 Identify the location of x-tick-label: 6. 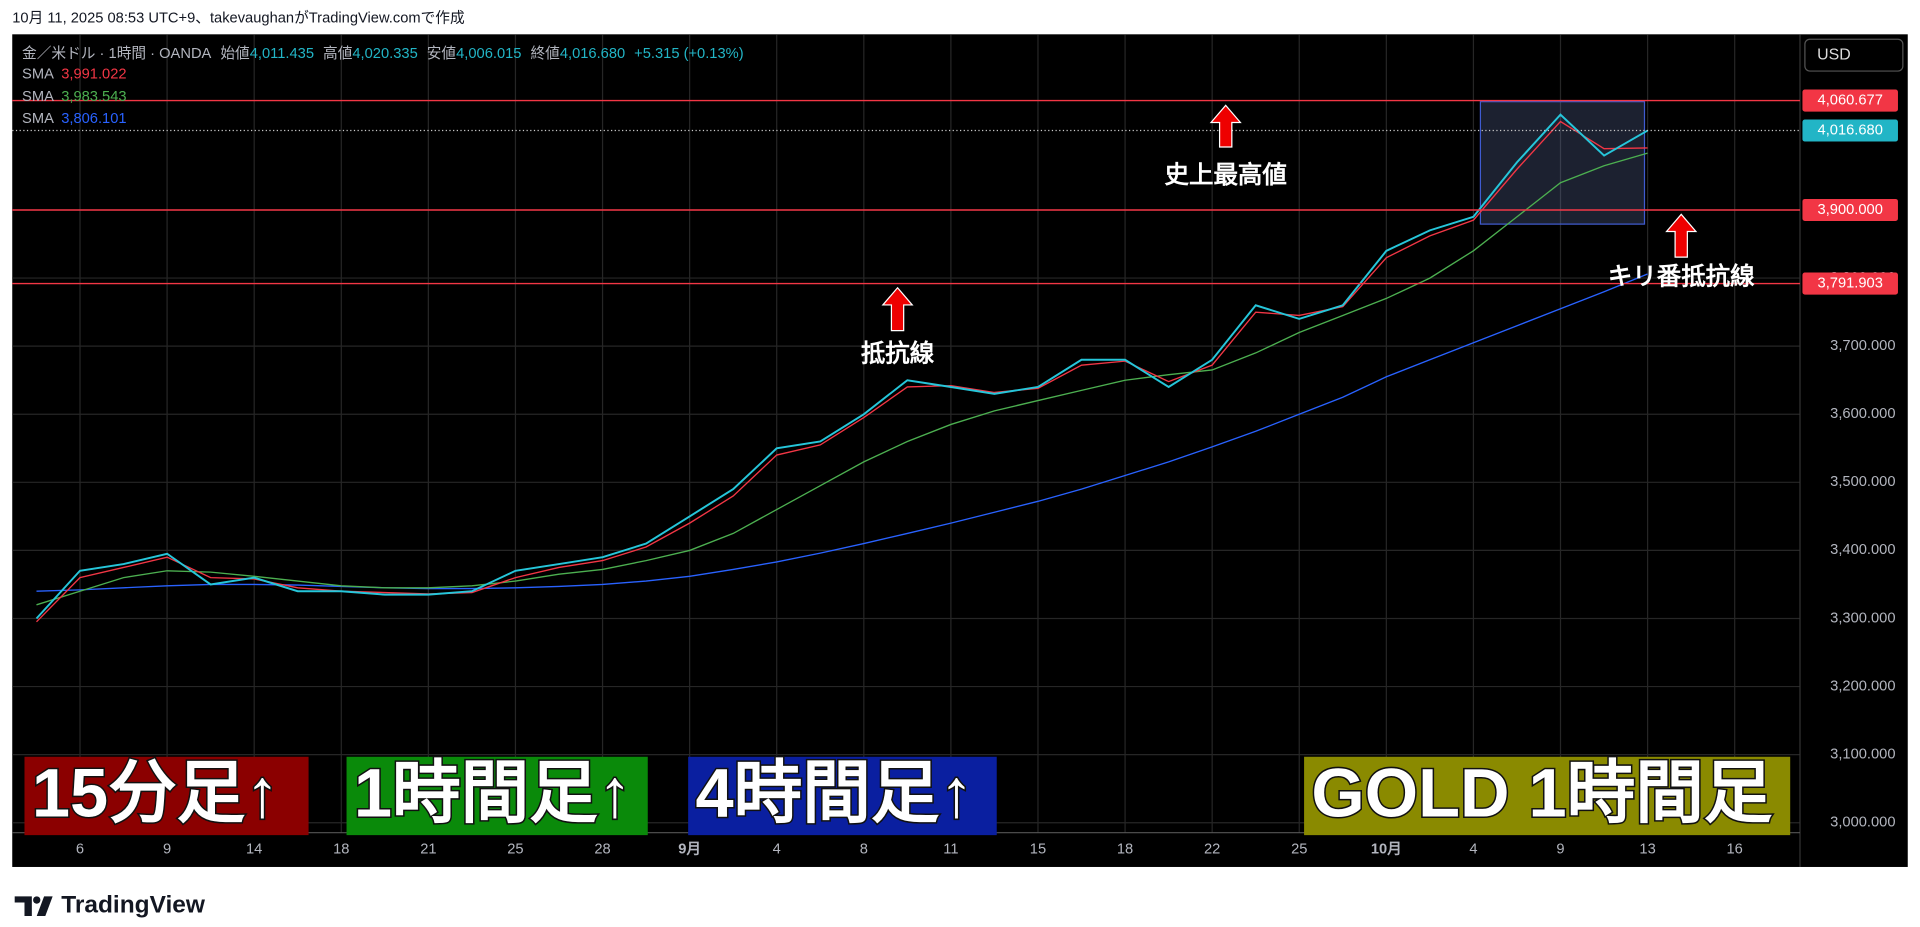
(80, 850).